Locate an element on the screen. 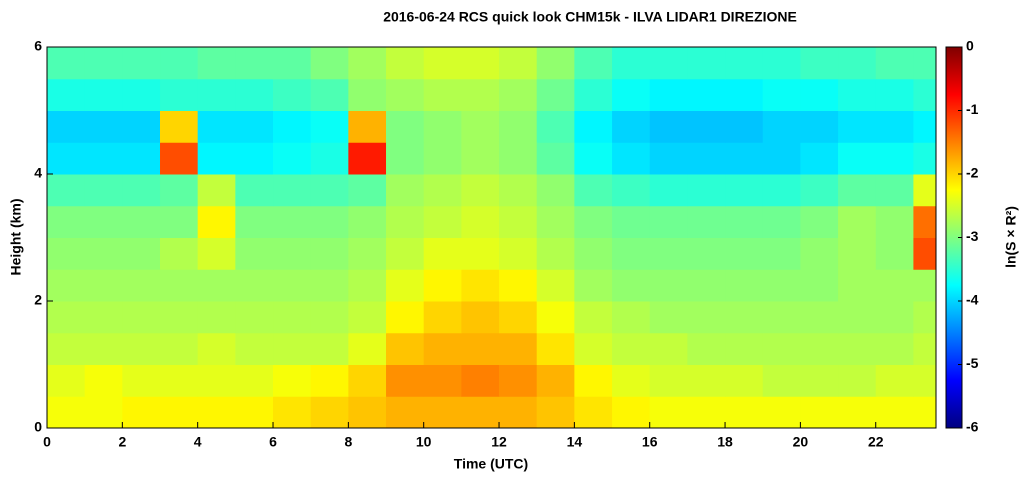 This screenshot has width=1027, height=478. y-tick-label: 2 is located at coordinates (38, 300).